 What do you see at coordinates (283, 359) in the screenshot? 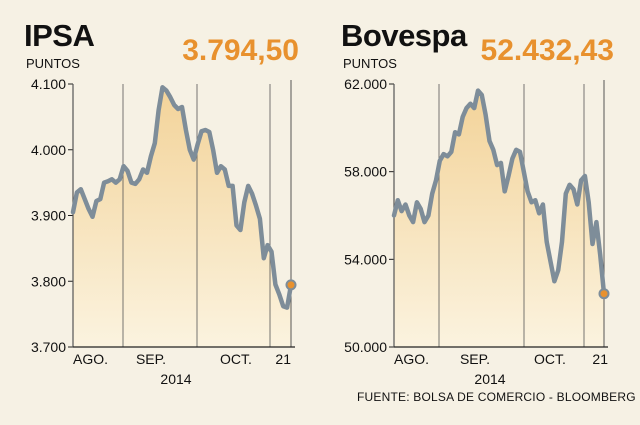
I see `ipsa-x-label: 21` at bounding box center [283, 359].